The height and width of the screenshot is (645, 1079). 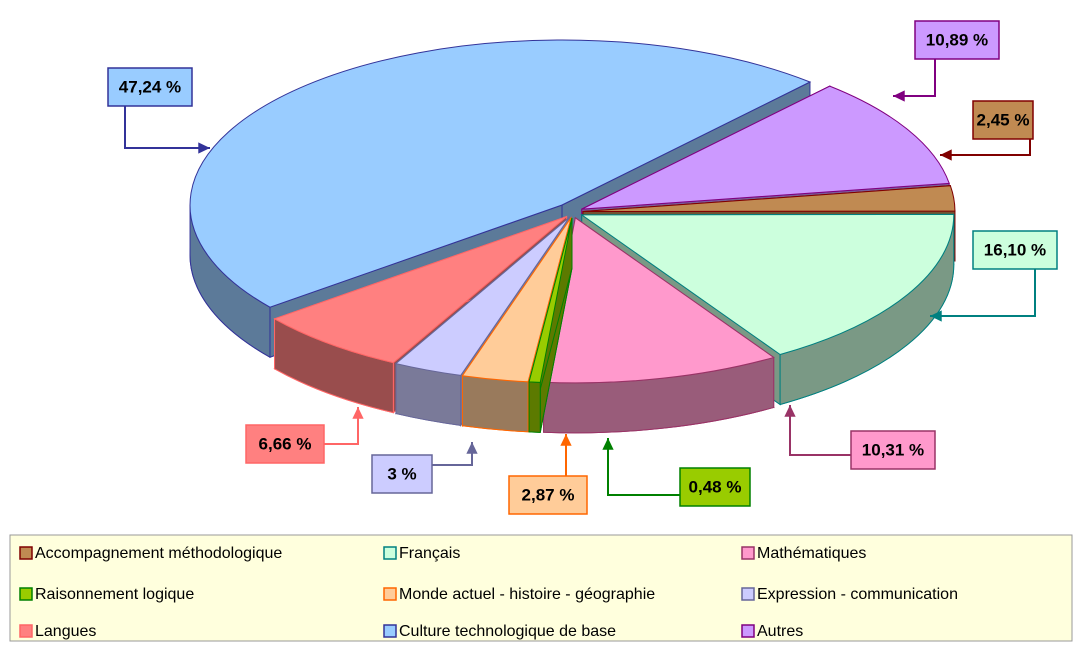 I want to click on legend-label: Expression - communication, so click(x=857, y=594).